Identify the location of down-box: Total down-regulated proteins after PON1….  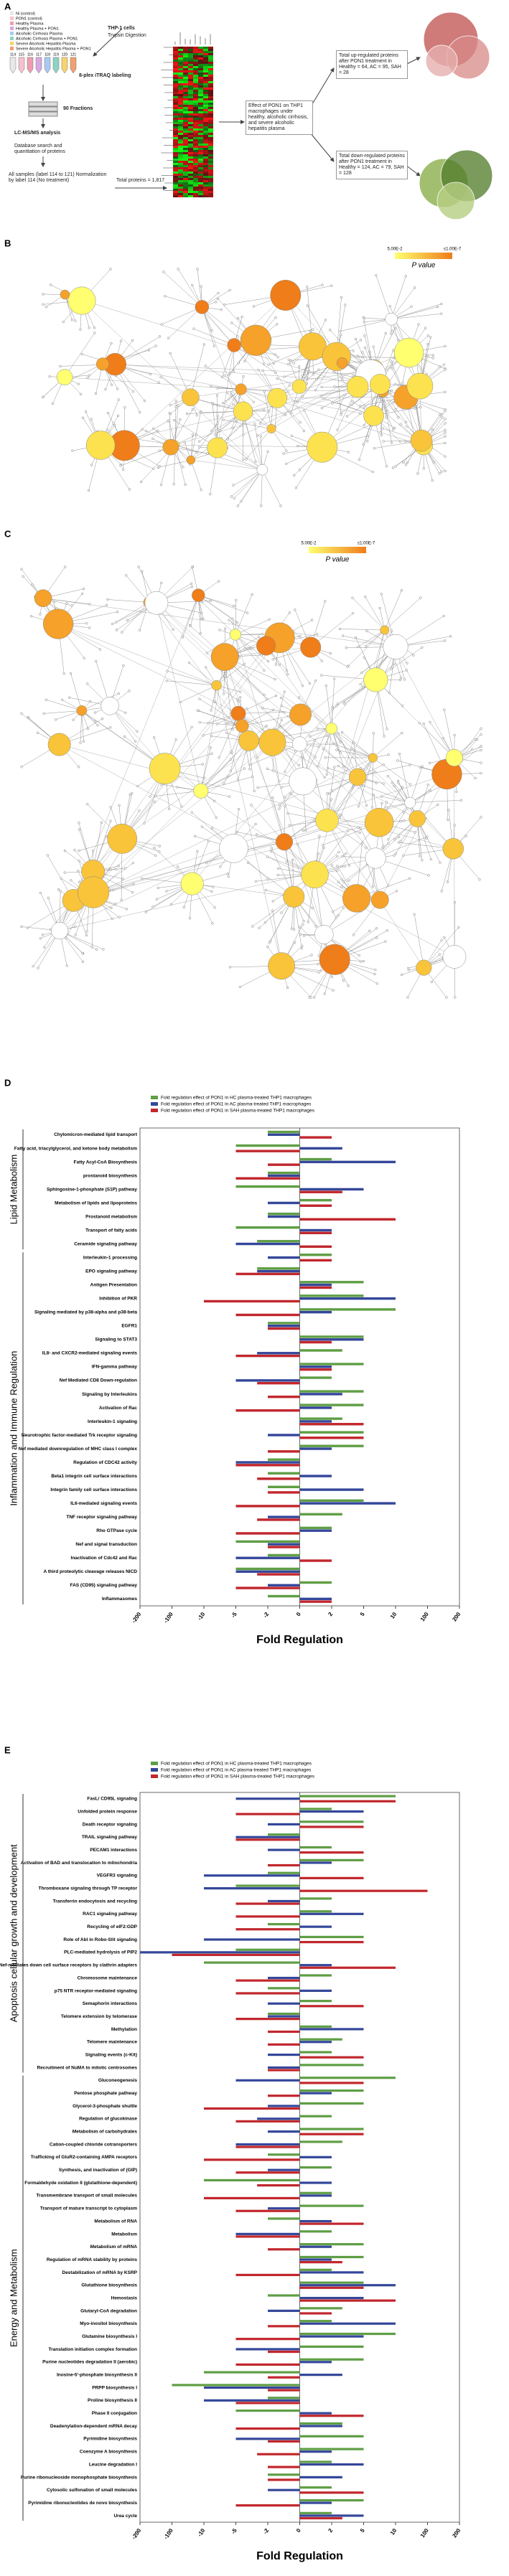
(372, 165).